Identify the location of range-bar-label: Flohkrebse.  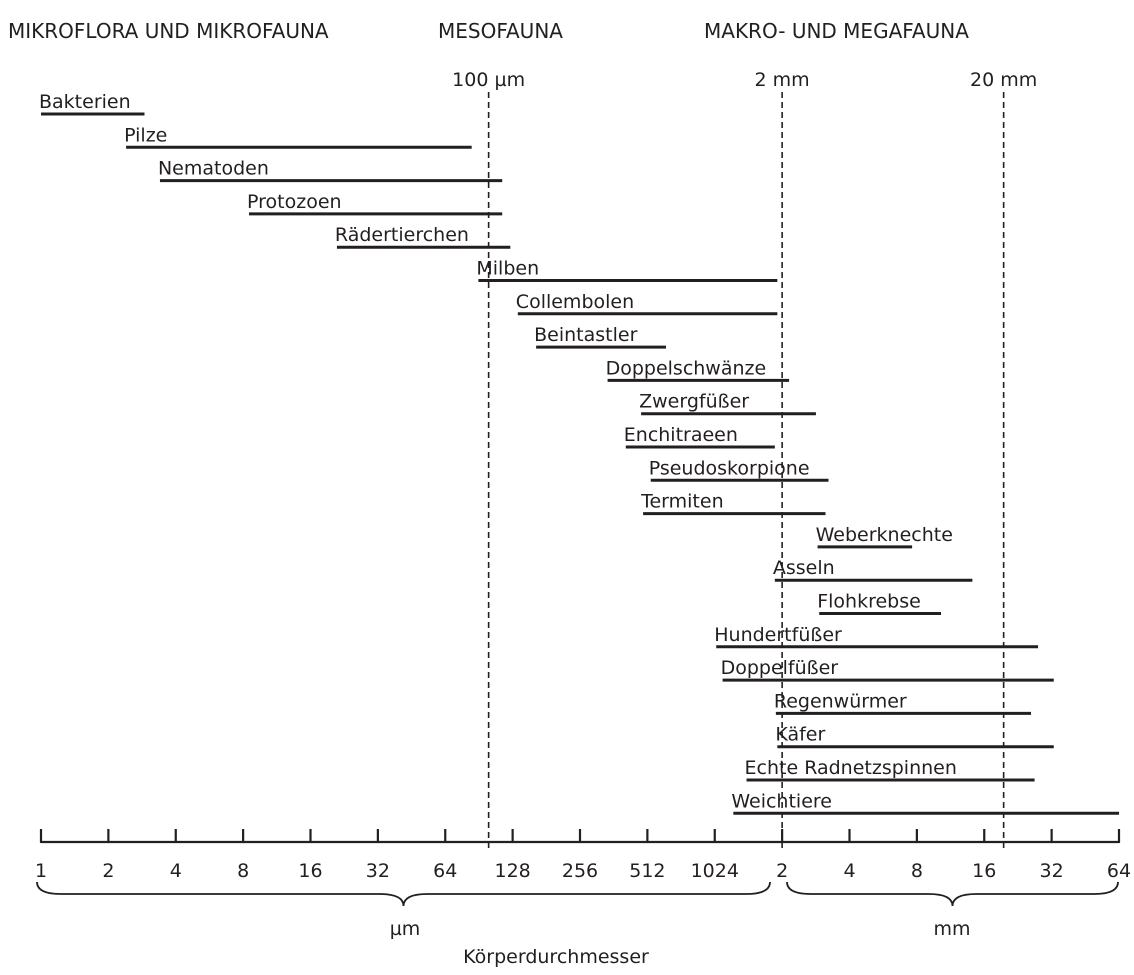
(869, 602).